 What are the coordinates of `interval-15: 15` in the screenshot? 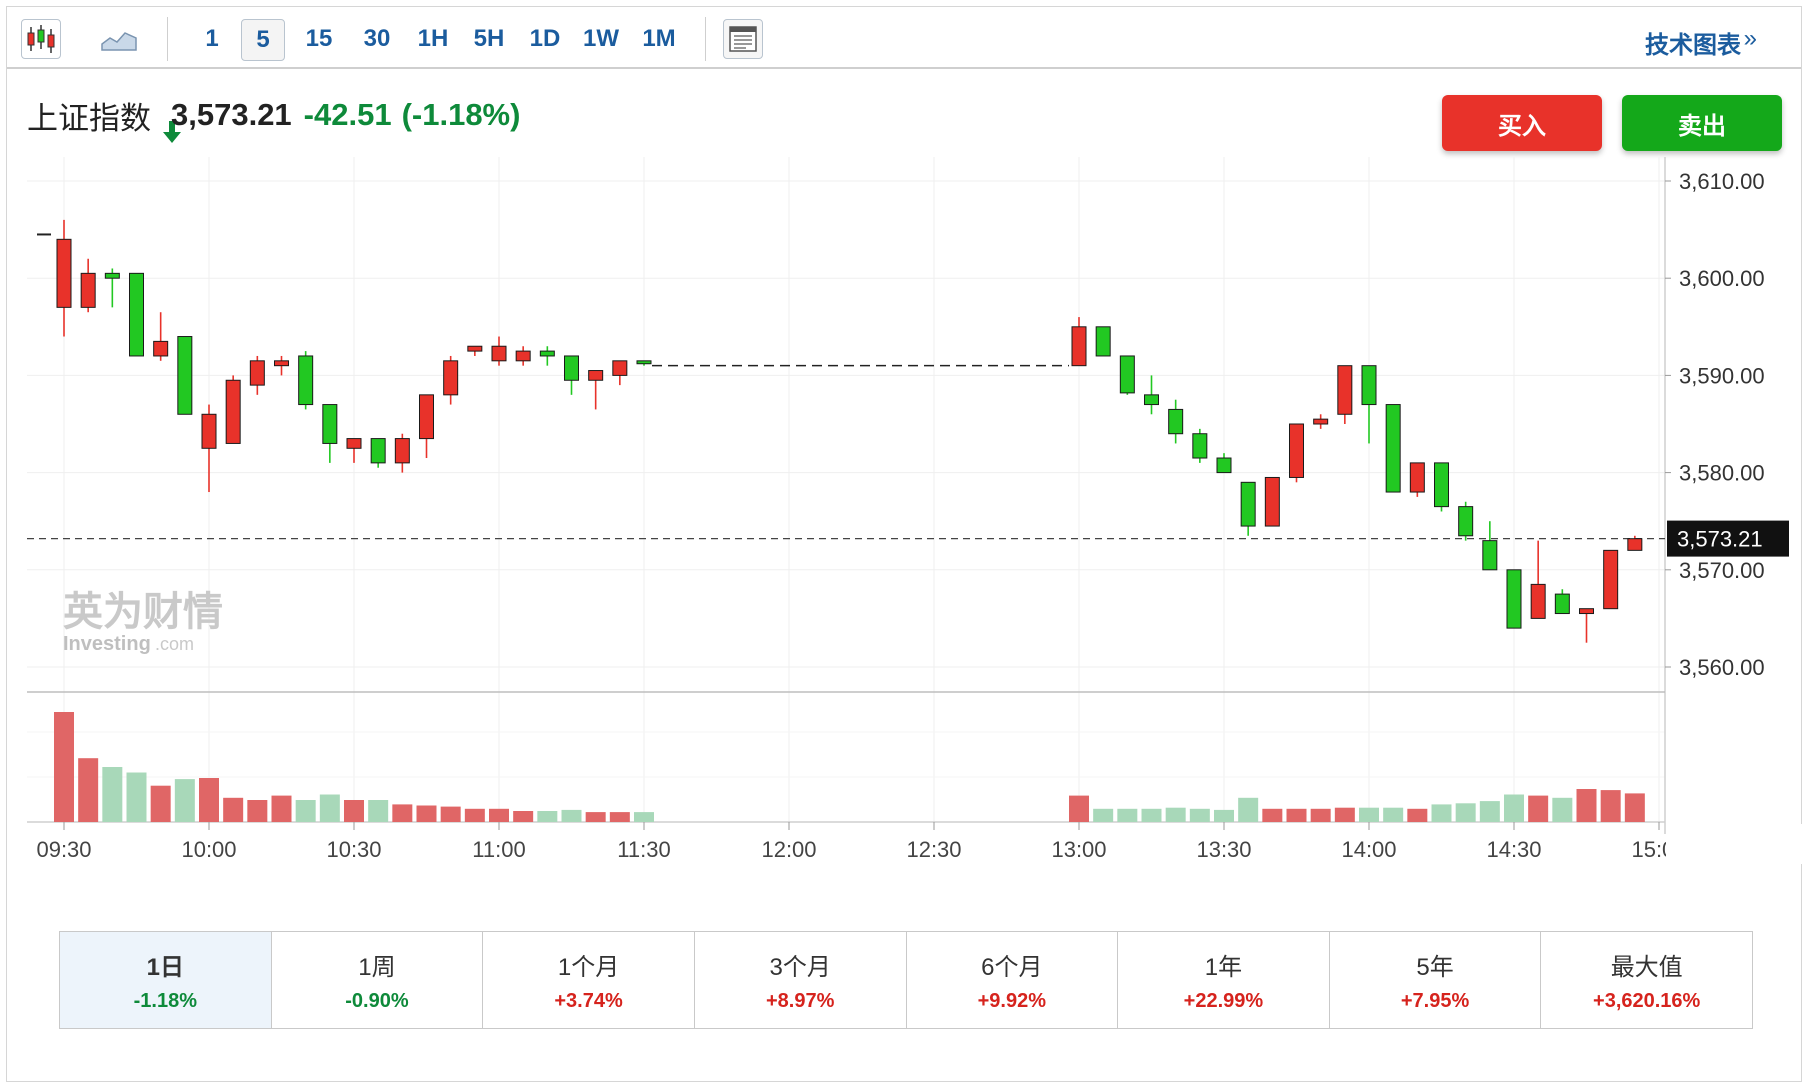 It's located at (319, 38).